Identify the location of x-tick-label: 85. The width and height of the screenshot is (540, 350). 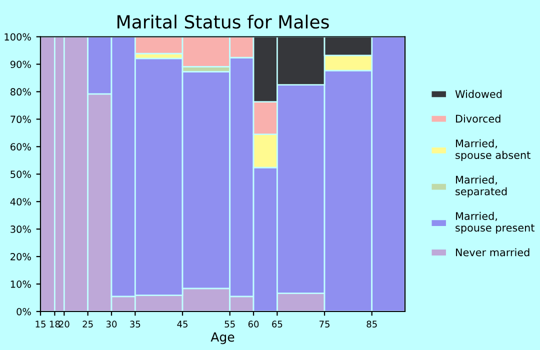
(371, 324).